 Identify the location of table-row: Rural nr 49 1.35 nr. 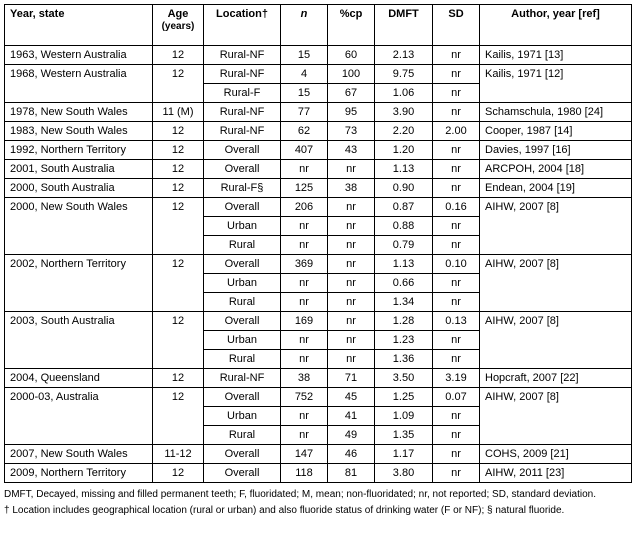
(318, 435).